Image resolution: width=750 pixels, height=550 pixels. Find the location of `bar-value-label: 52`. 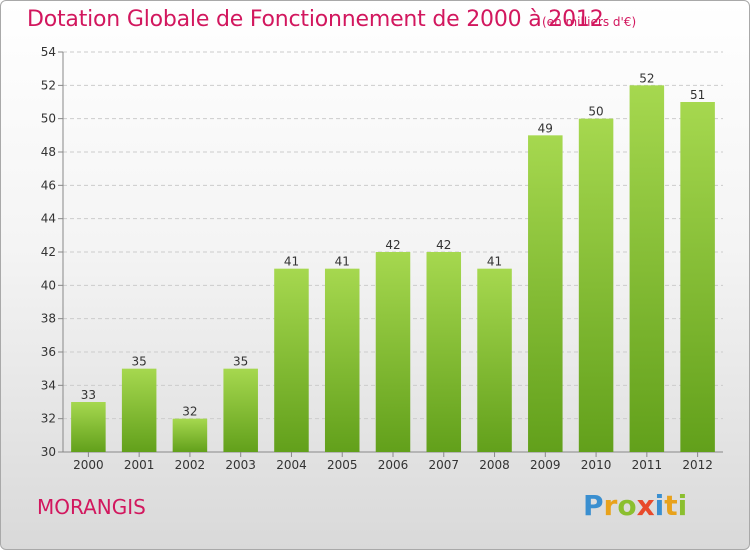

bar-value-label: 52 is located at coordinates (646, 78).